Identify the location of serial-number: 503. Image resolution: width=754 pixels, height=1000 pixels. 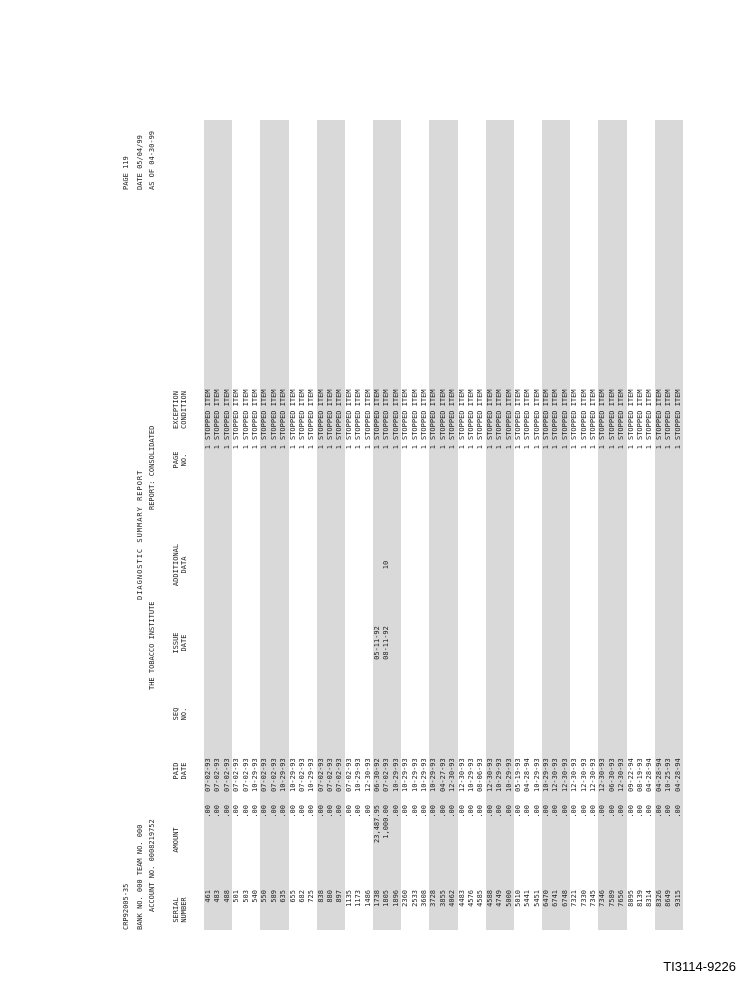
(245, 896).